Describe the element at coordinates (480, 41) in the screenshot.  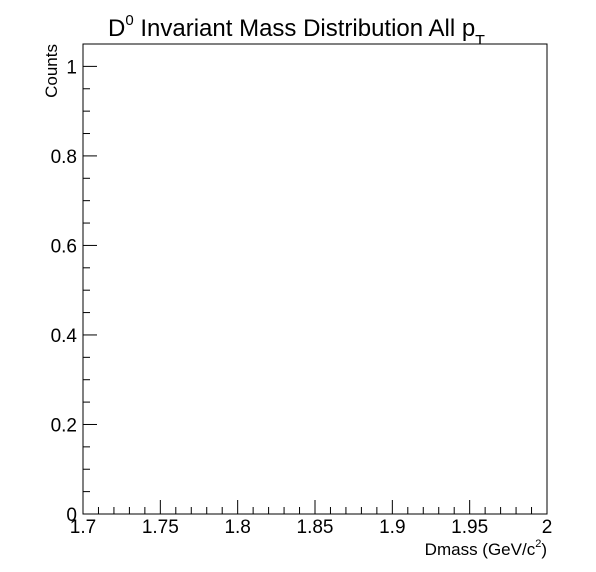
I see `chart-title-sub: T` at that location.